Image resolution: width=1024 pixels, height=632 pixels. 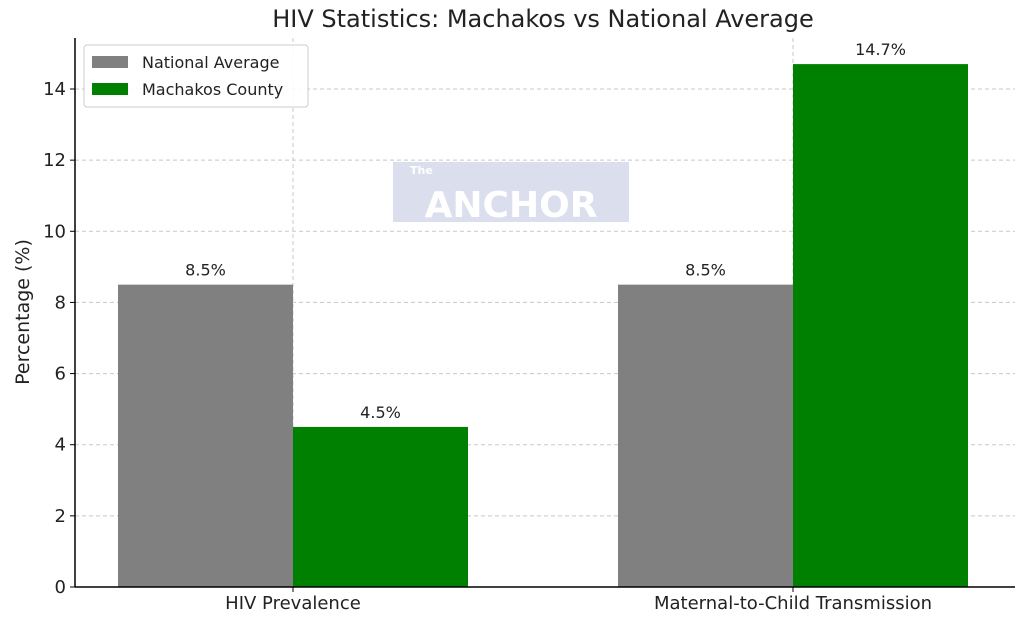 I want to click on data-label: 4.5%, so click(x=380, y=412).